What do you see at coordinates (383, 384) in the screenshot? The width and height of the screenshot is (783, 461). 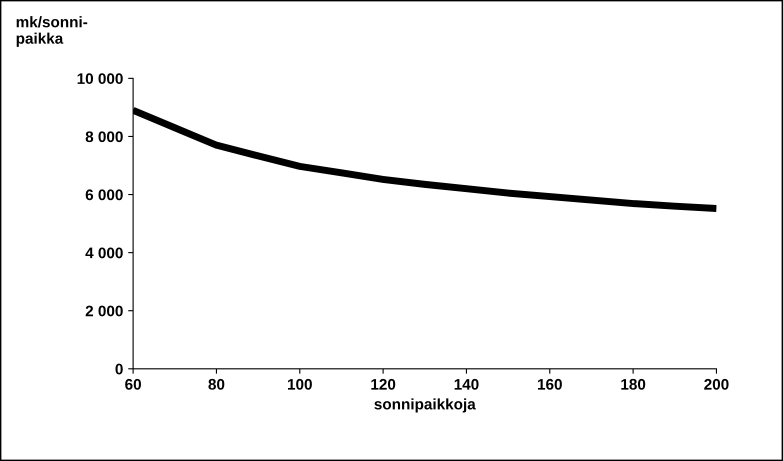 I see `x-tick-label: 120` at bounding box center [383, 384].